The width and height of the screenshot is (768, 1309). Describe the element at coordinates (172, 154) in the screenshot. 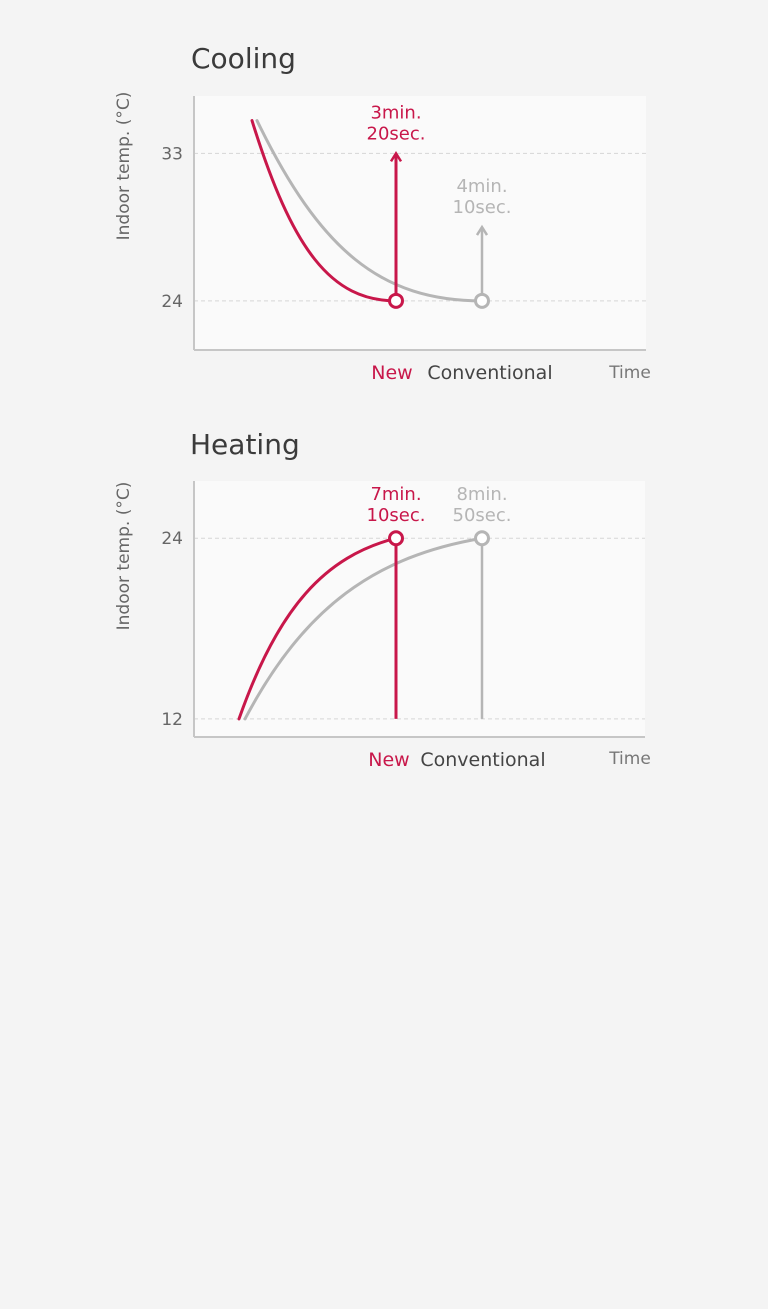

I see `y-tick-label: 33` at that location.